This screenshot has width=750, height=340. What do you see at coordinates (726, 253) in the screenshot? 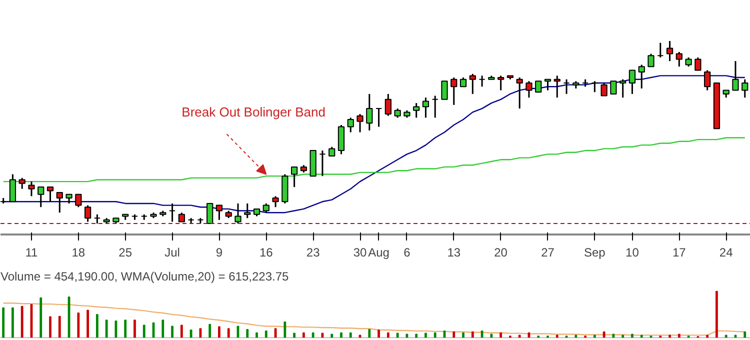
I see `x-tick-label: 24` at bounding box center [726, 253].